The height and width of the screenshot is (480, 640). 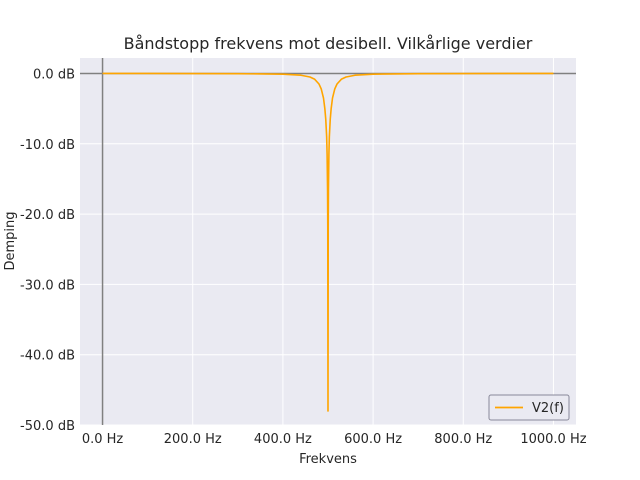 What do you see at coordinates (553, 439) in the screenshot?
I see `x-tick-label: 1000.0 Hz` at bounding box center [553, 439].